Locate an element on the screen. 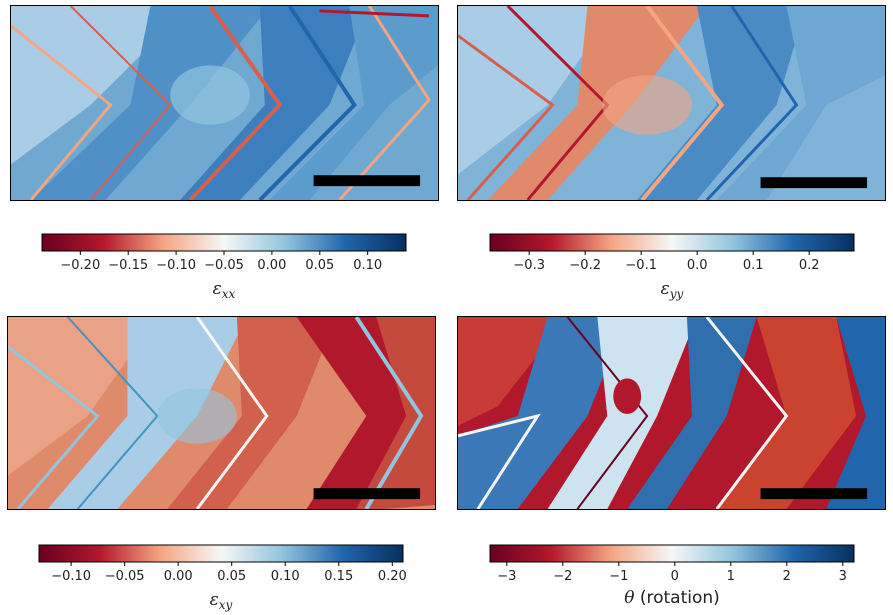 The height and width of the screenshot is (615, 893). colorbar-theta-label: θ (rotation) is located at coordinates (672, 598).